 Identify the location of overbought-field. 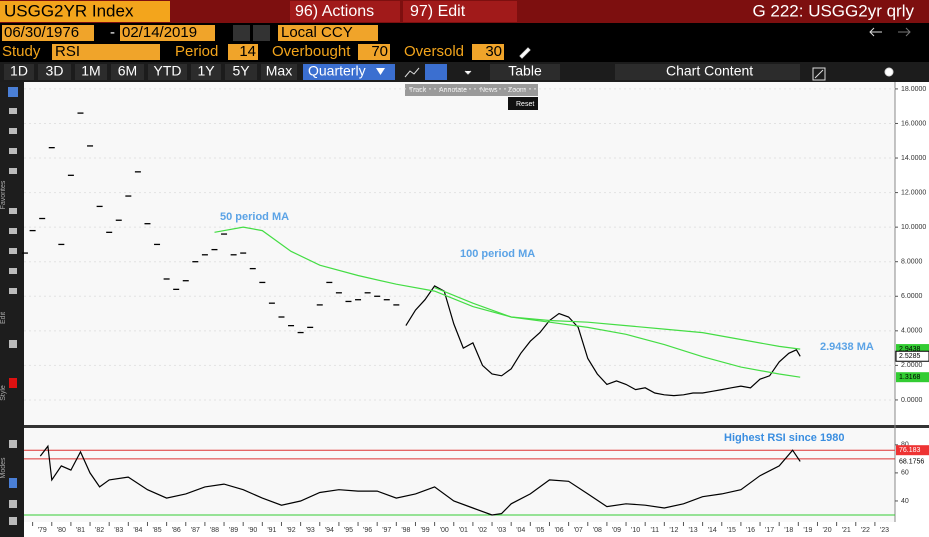
(374, 52).